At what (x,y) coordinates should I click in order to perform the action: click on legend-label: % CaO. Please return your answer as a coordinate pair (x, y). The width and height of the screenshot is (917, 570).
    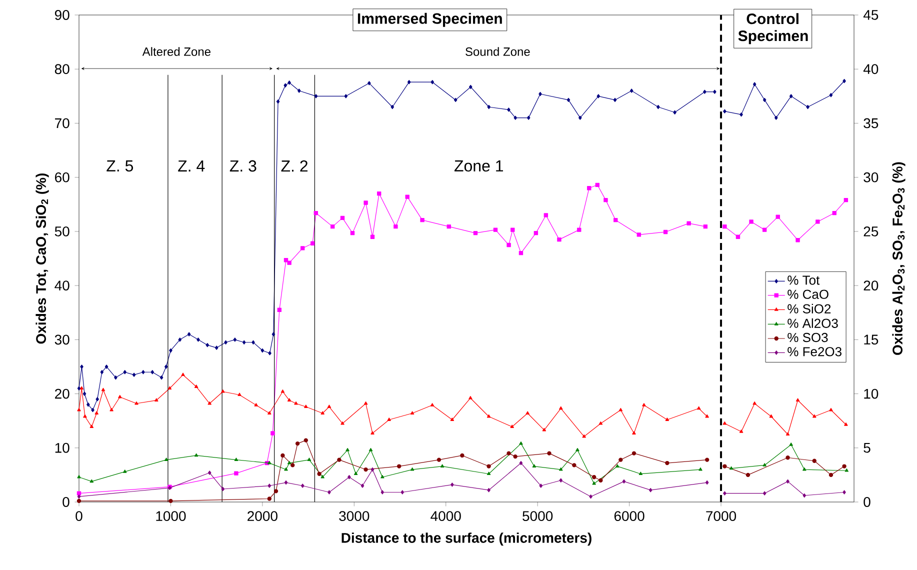
    Looking at the image, I should click on (808, 294).